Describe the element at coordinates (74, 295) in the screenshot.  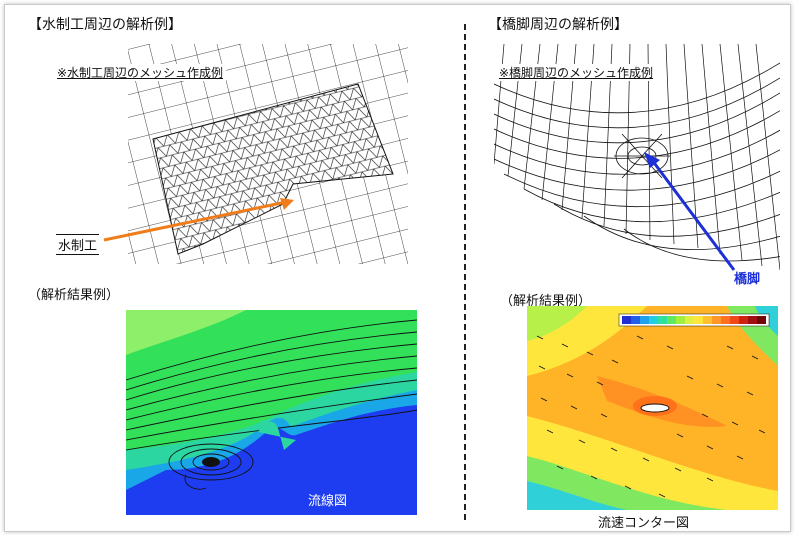
I see `left-result-heading: （解析結果例）` at that location.